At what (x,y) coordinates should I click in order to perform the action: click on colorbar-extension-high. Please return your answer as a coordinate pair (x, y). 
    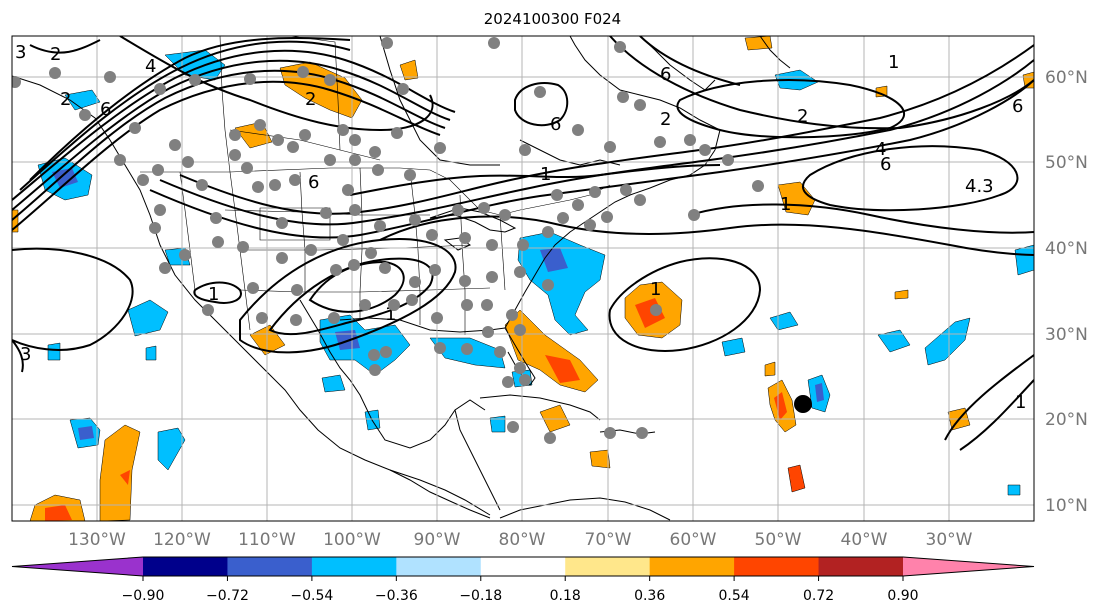
    Looking at the image, I should click on (968, 566).